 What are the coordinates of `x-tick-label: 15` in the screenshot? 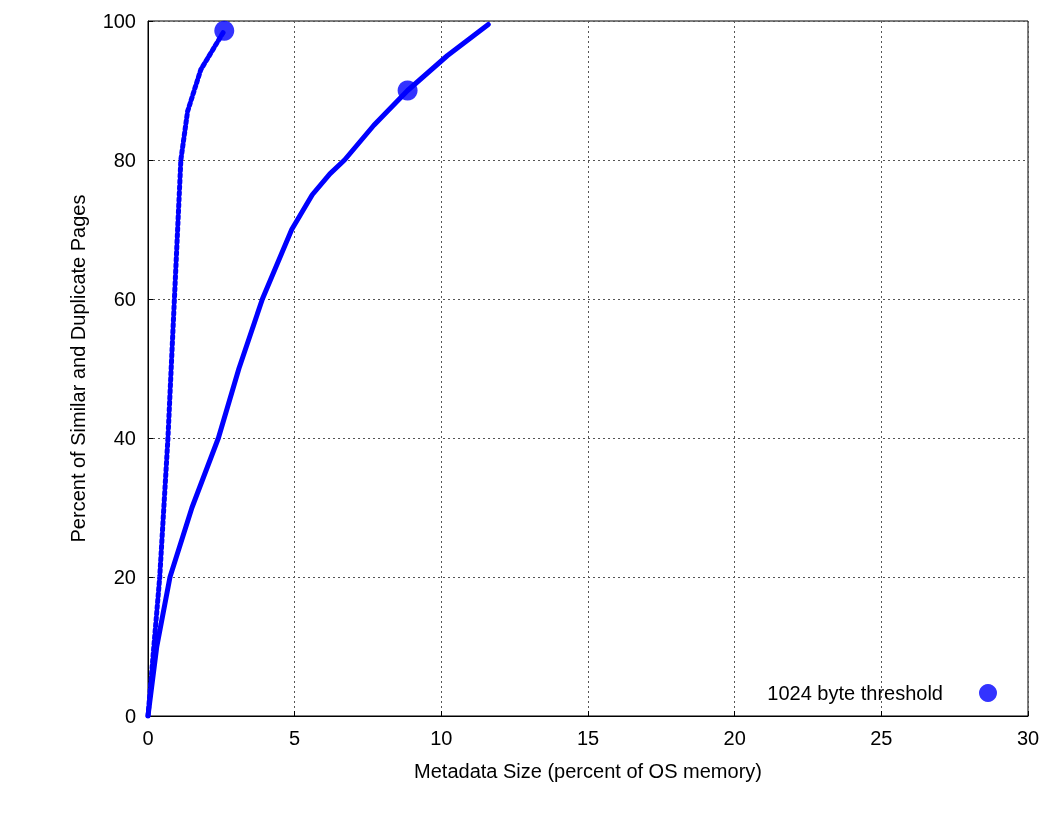 It's located at (588, 738).